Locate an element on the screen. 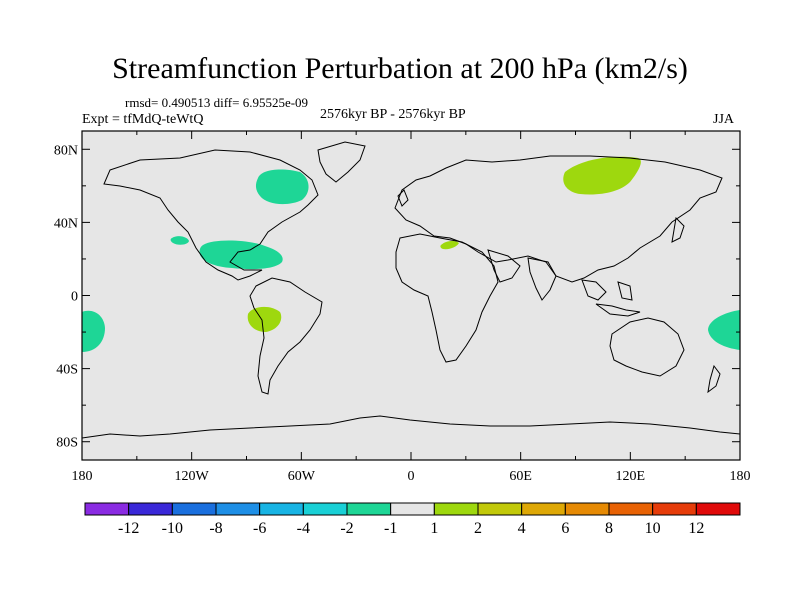 The width and height of the screenshot is (800, 600). lon-tick-label: 60W is located at coordinates (302, 476).